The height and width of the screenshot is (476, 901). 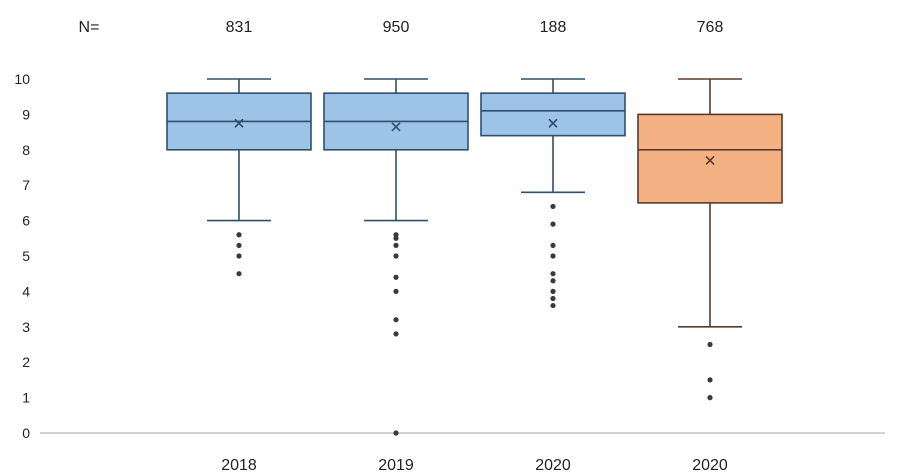 What do you see at coordinates (26, 433) in the screenshot?
I see `y-tick-label: 0` at bounding box center [26, 433].